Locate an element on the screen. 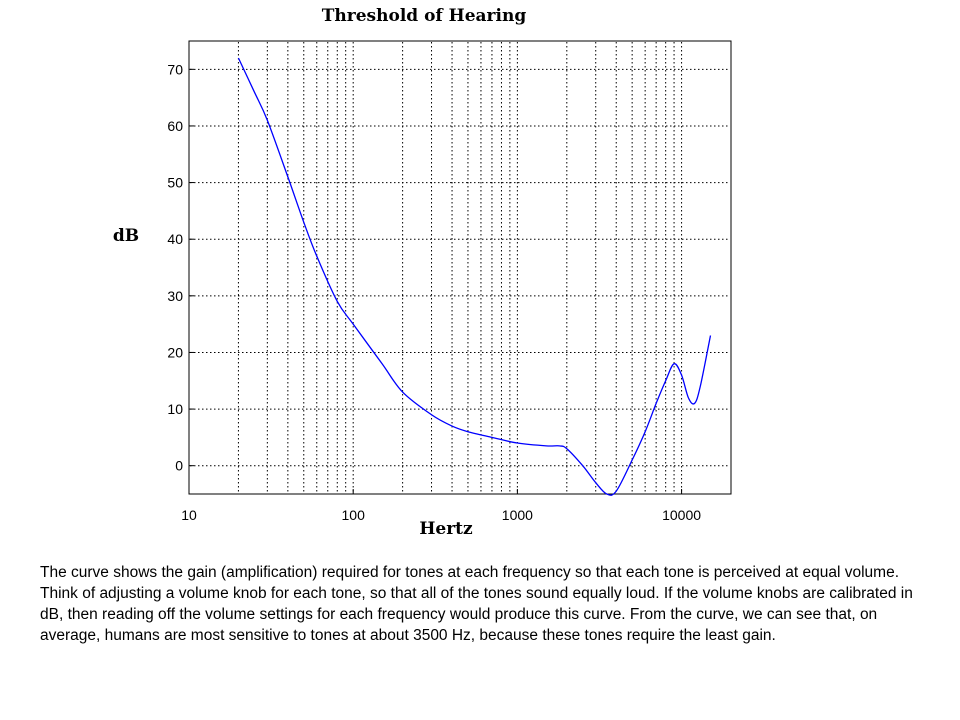 The height and width of the screenshot is (720, 960). y-tick-label: 10 is located at coordinates (175, 409).